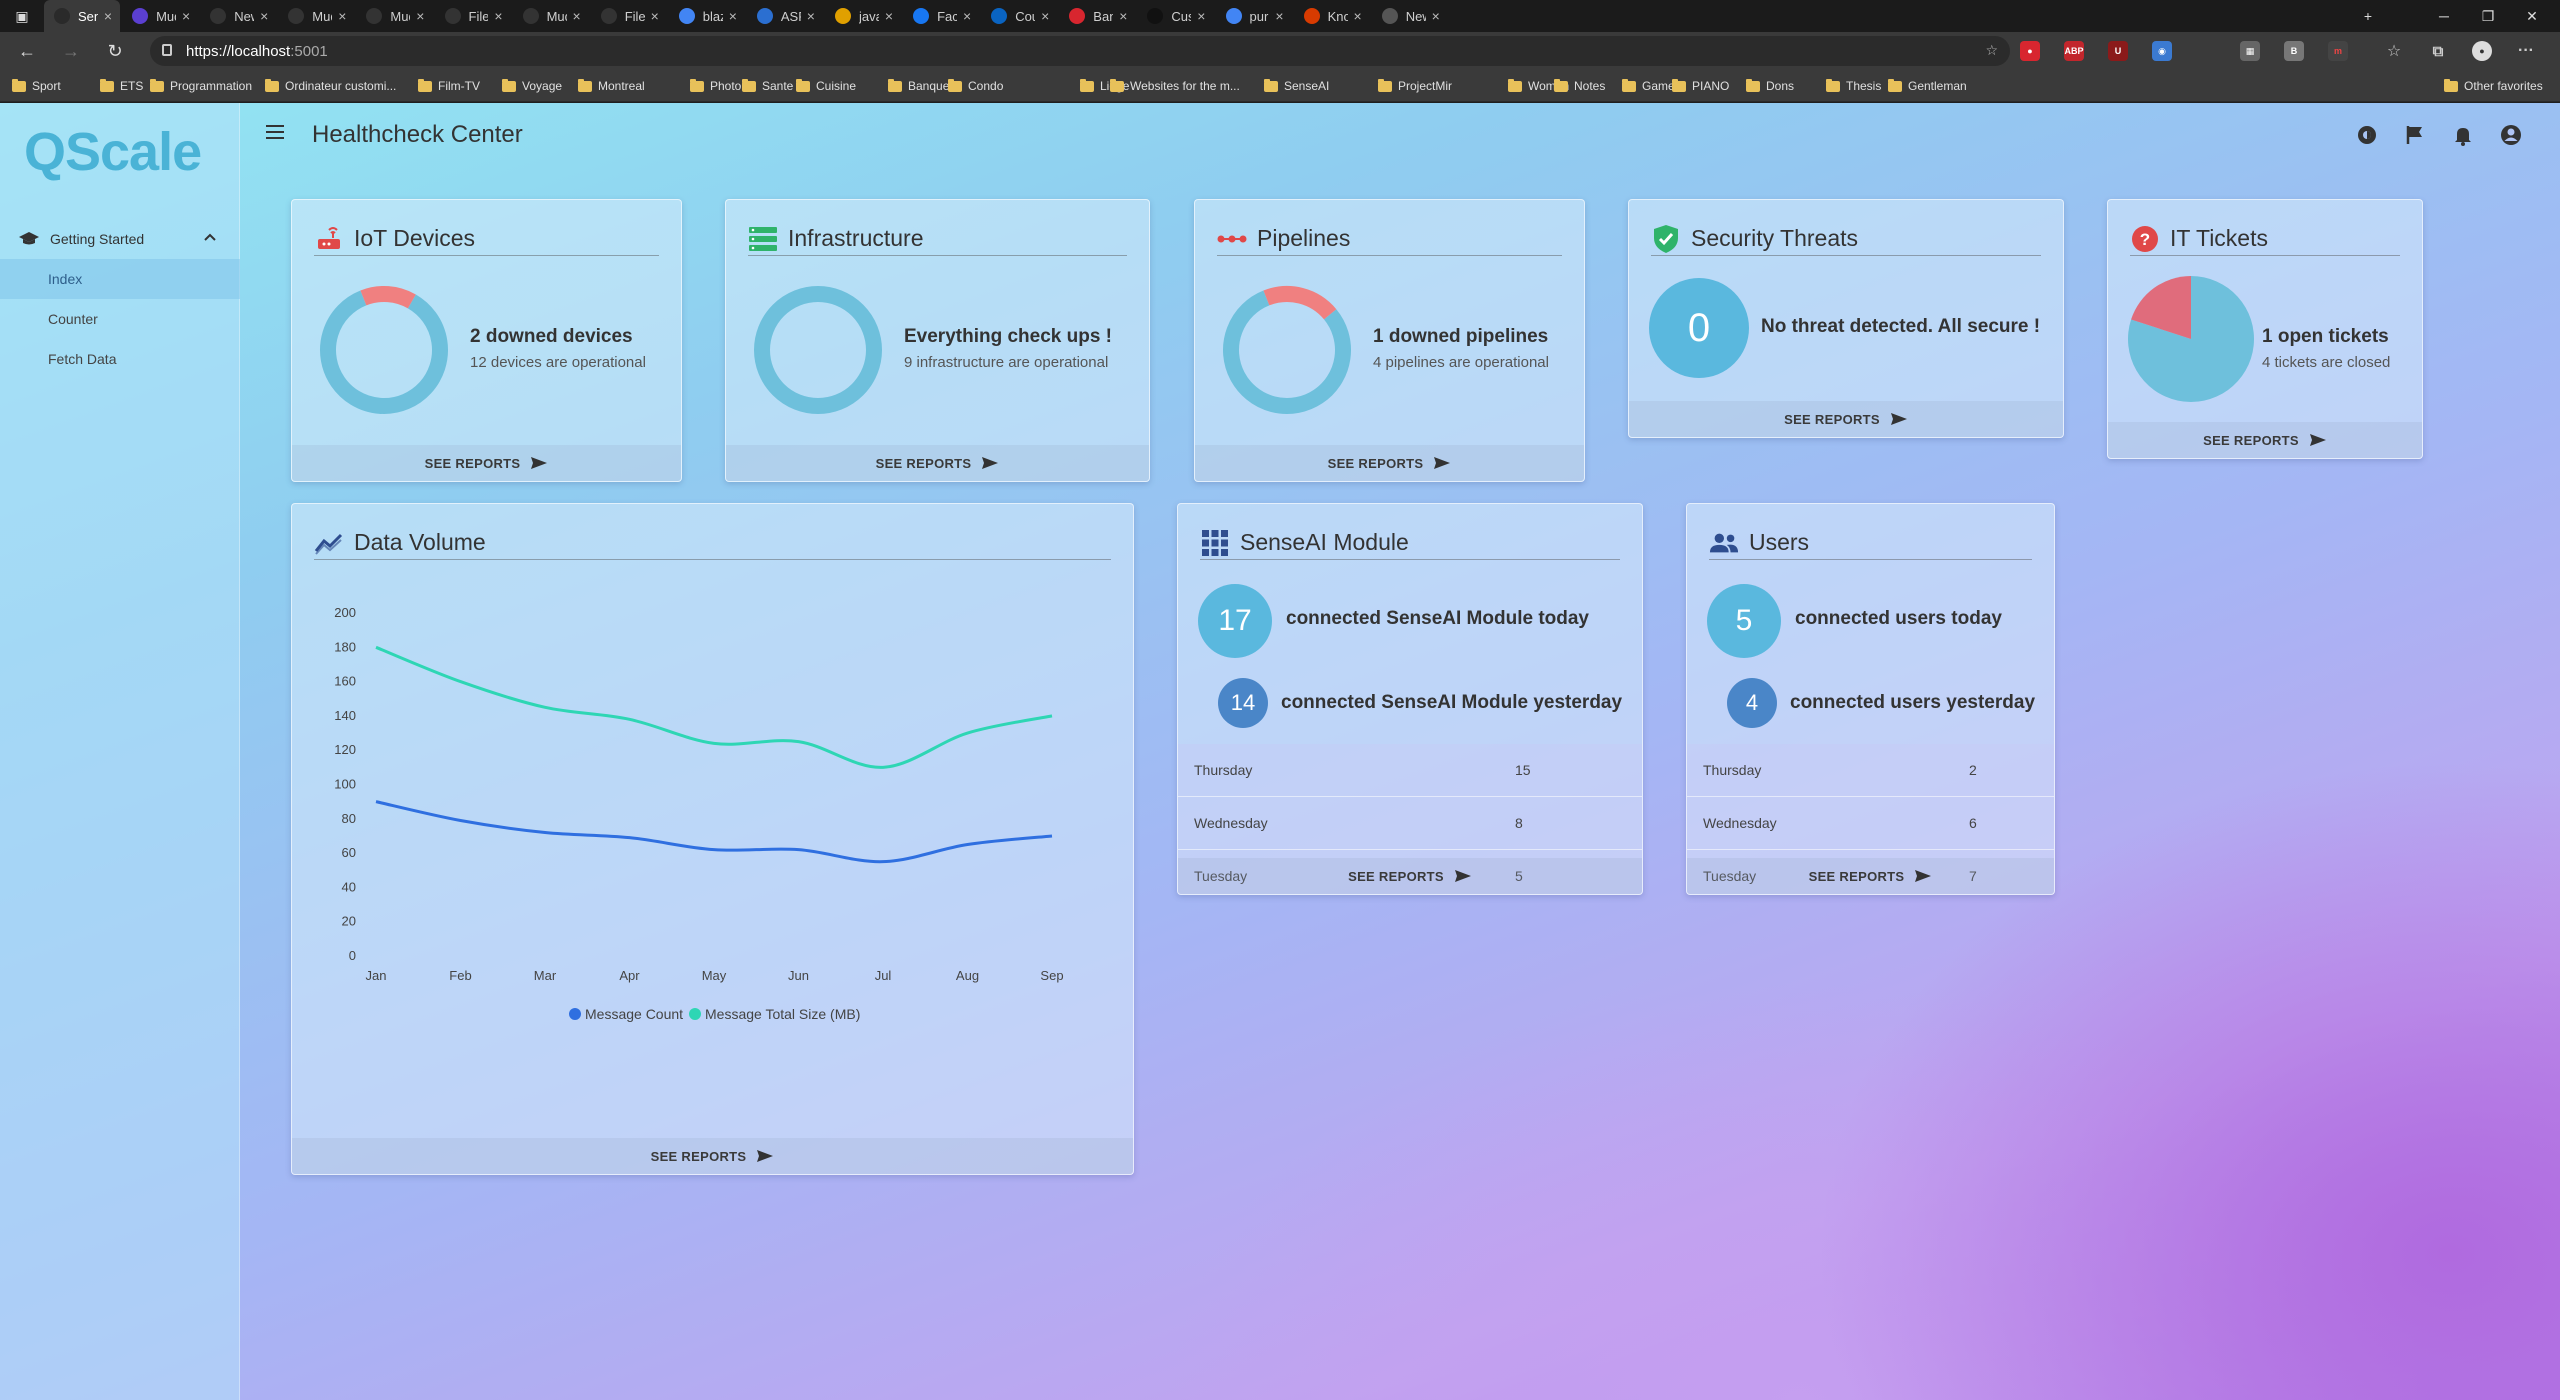 The image size is (2560, 1400). I want to click on bookmark-item: Voyage, so click(532, 86).